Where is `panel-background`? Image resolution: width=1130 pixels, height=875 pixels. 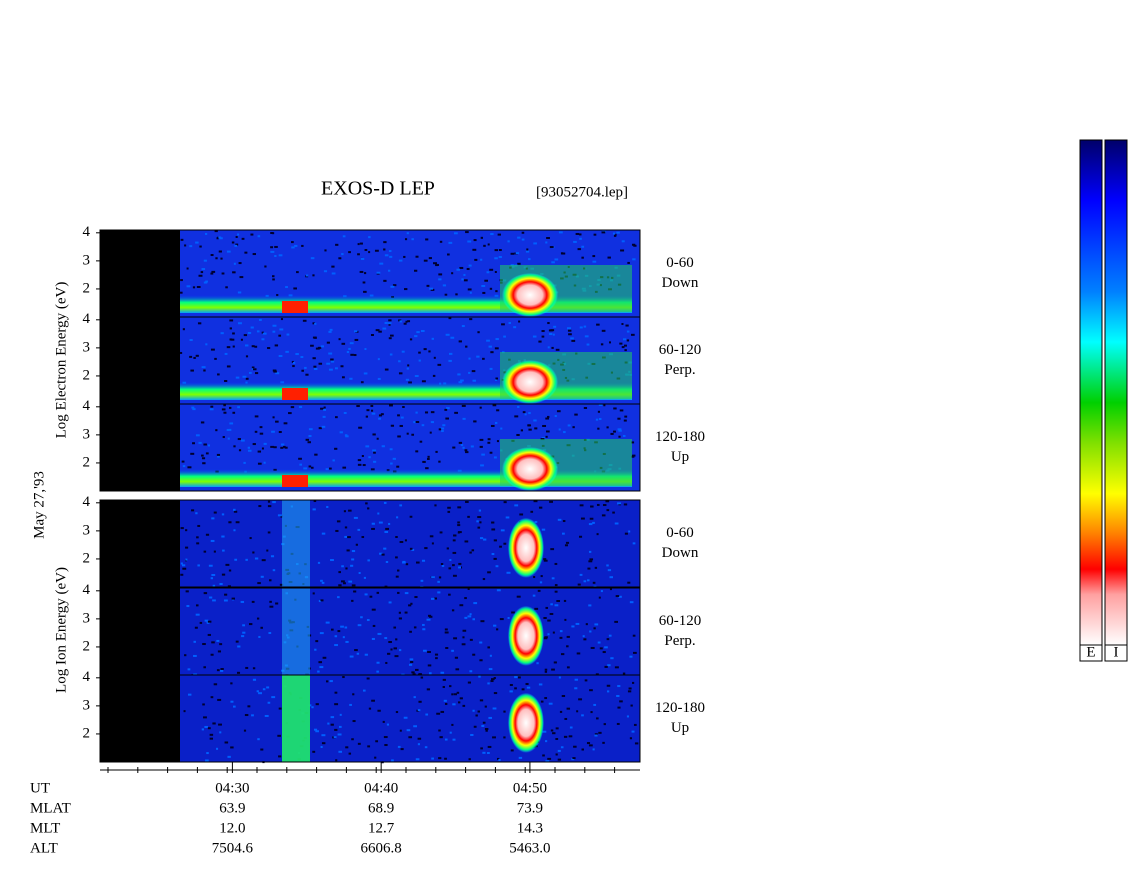
panel-background is located at coordinates (370, 631).